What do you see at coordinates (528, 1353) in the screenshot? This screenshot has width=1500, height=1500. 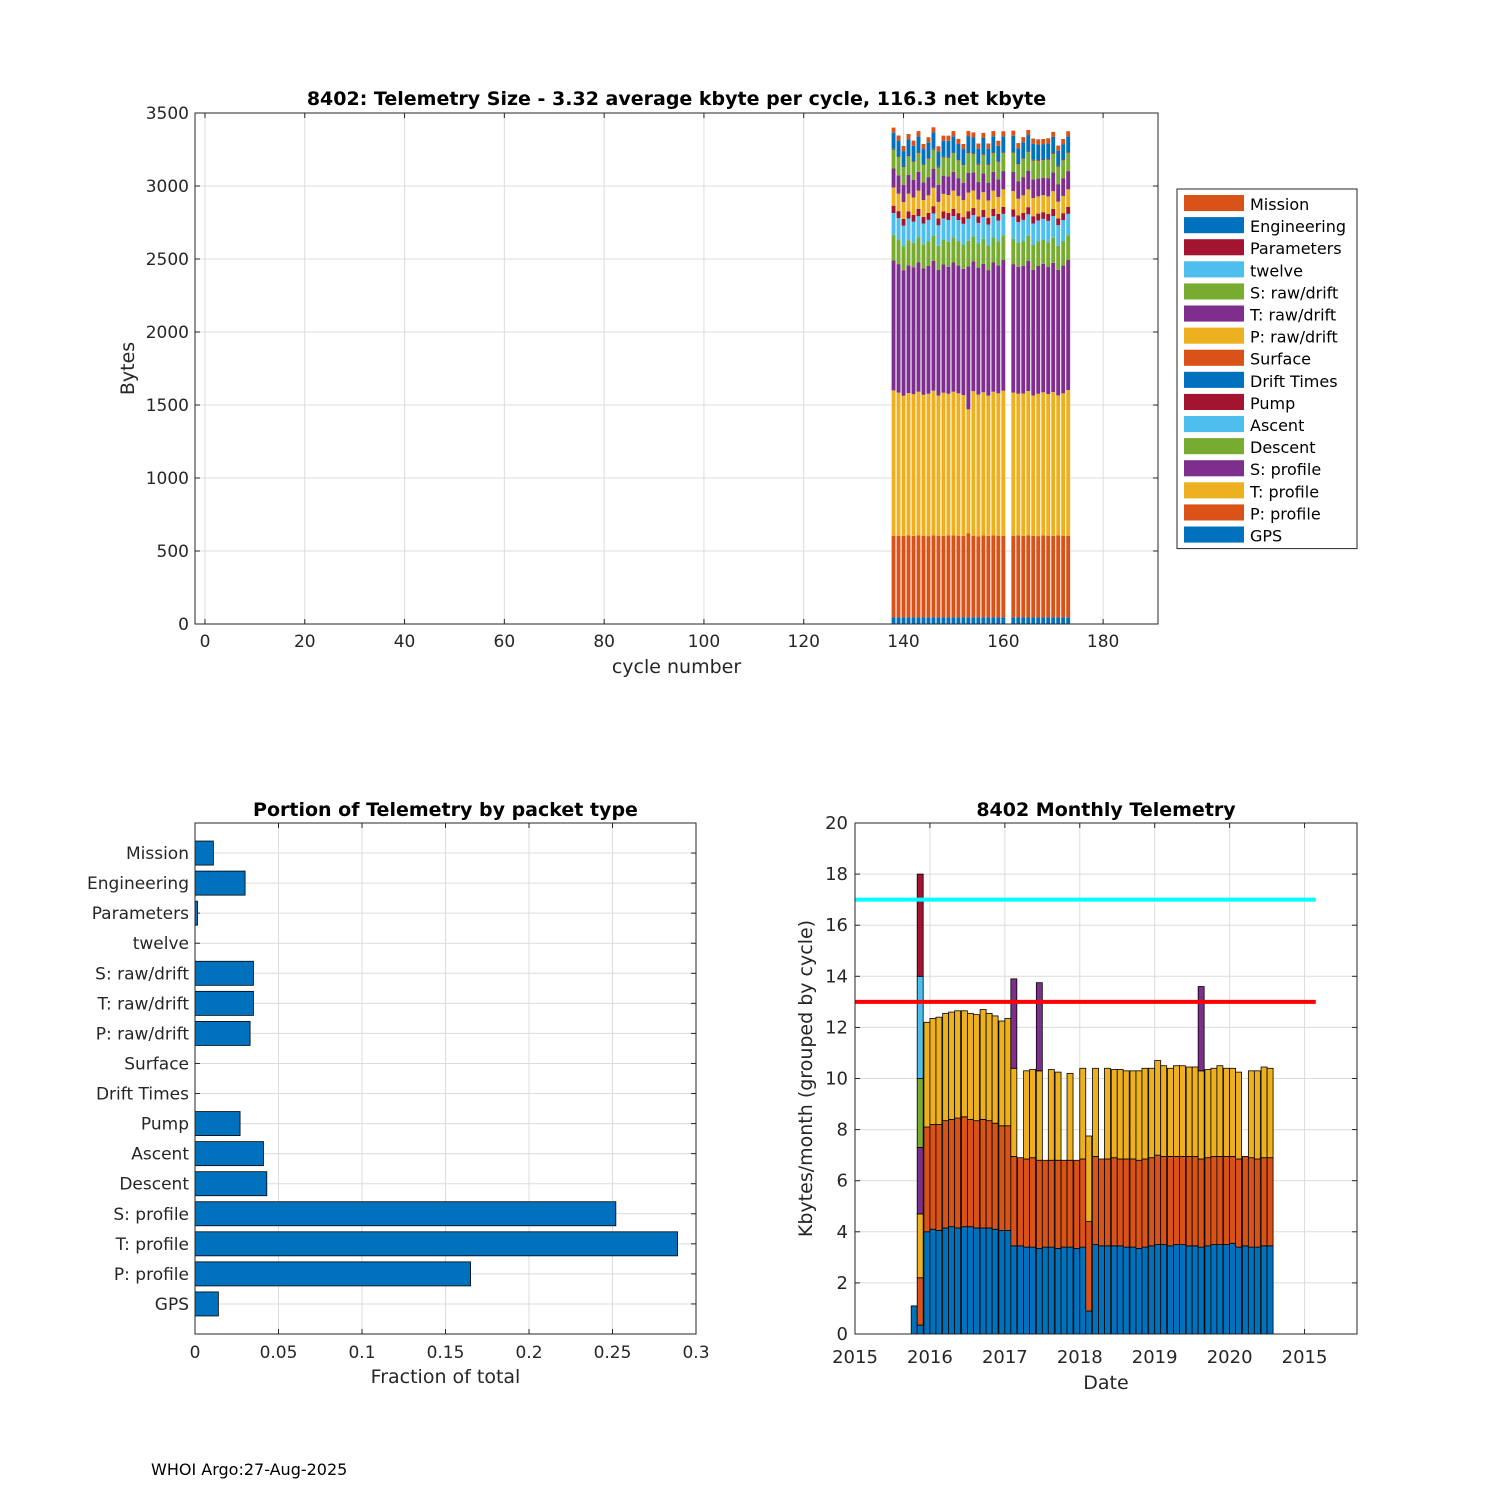 I see `x-tick-label: 0.2` at bounding box center [528, 1353].